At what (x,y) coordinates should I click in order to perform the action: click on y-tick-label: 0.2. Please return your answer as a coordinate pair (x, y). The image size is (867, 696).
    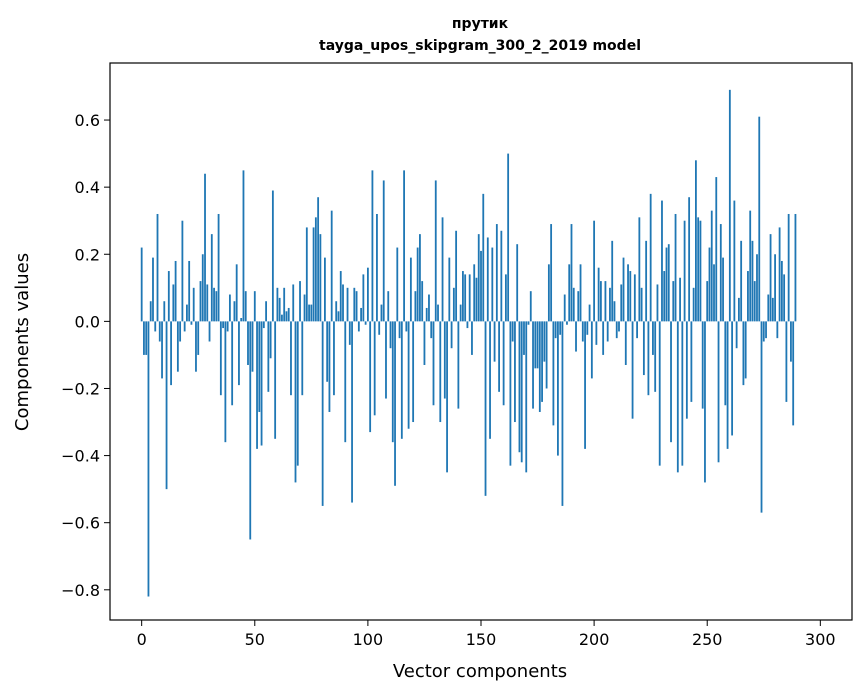
    Looking at the image, I should click on (87, 254).